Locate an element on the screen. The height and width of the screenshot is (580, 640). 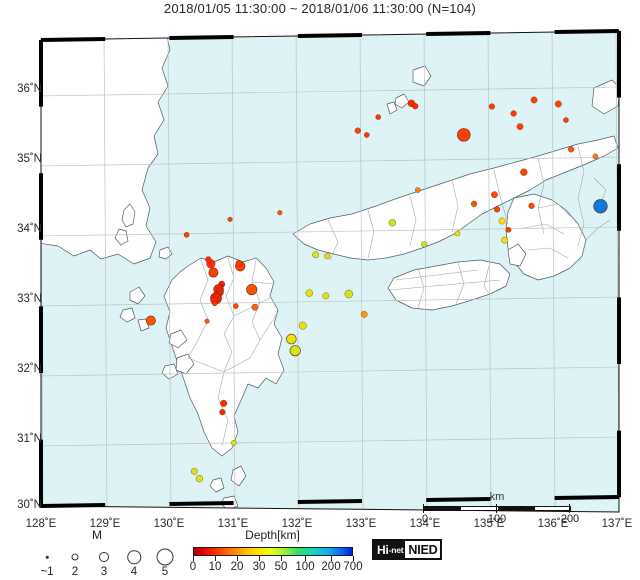
scale-tick-0: 0 is located at coordinates (425, 519).